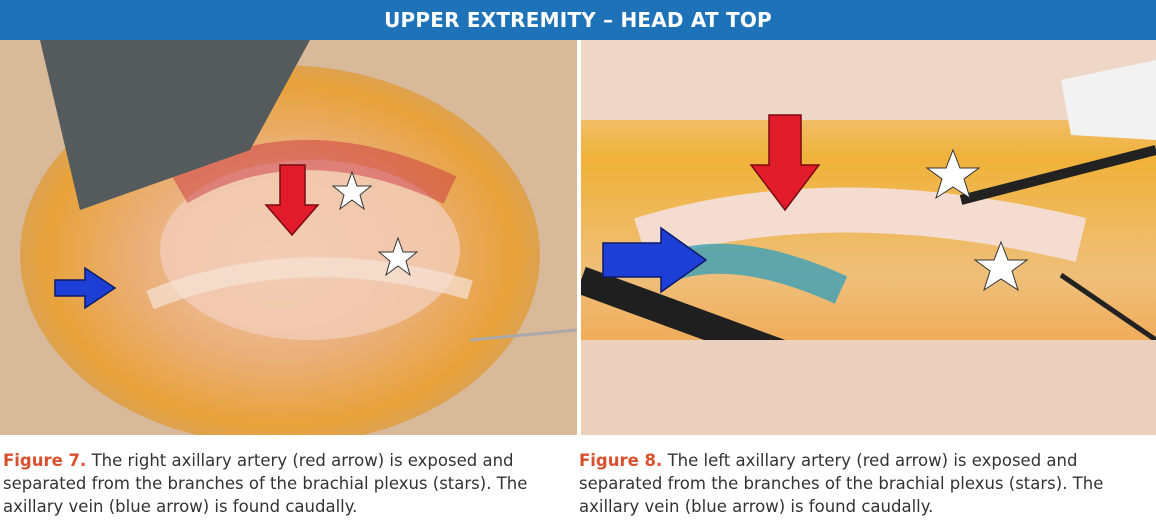  What do you see at coordinates (578, 20) in the screenshot?
I see `header-title: UPPER EXTREMITY – HEAD AT TOP` at bounding box center [578, 20].